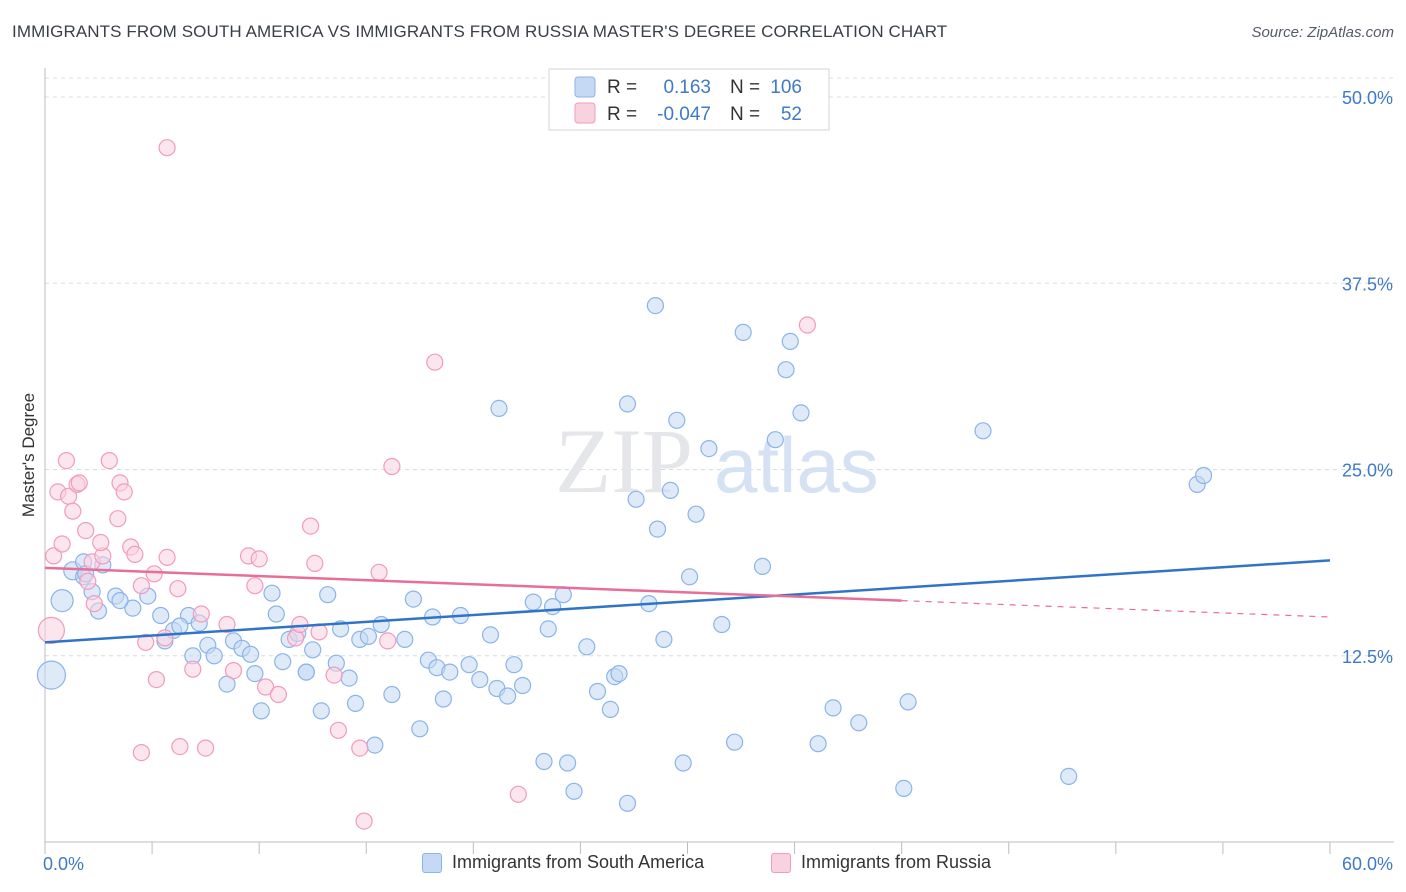  What do you see at coordinates (684, 114) in the screenshot?
I see `stats-r-value-pink: -0.047` at bounding box center [684, 114].